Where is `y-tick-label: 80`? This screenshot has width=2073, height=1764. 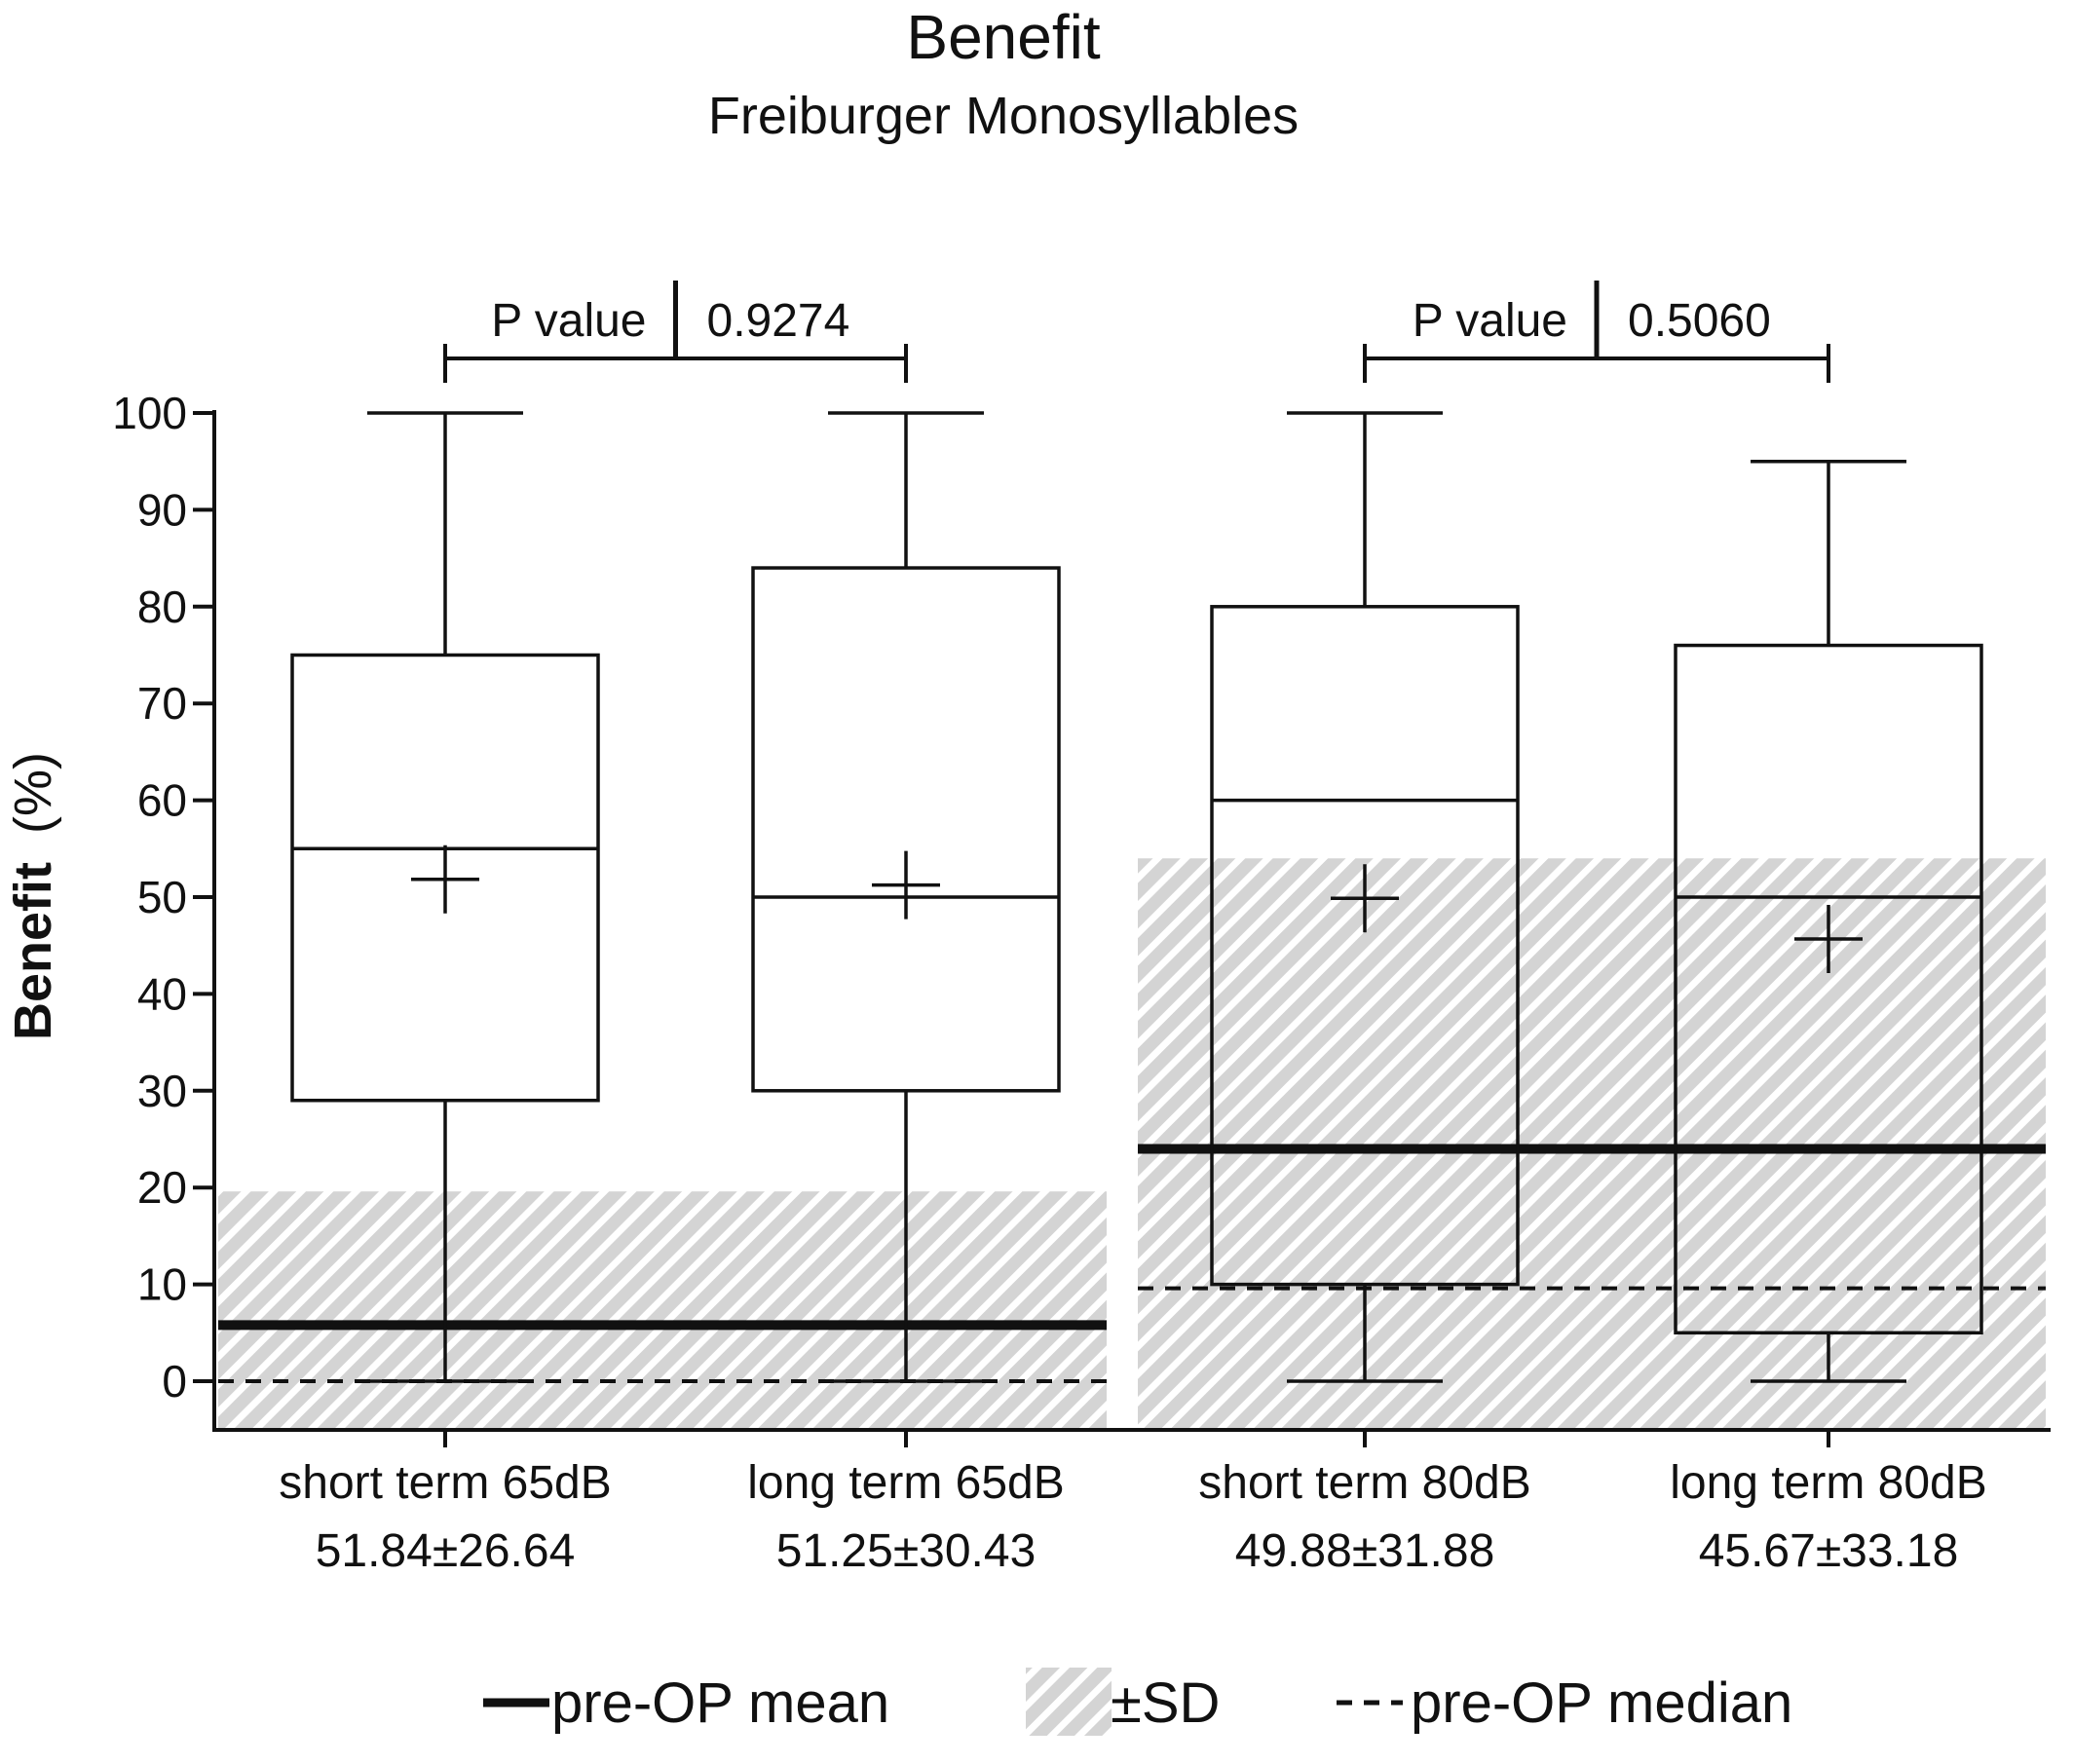
y-tick-label: 80 is located at coordinates (162, 607).